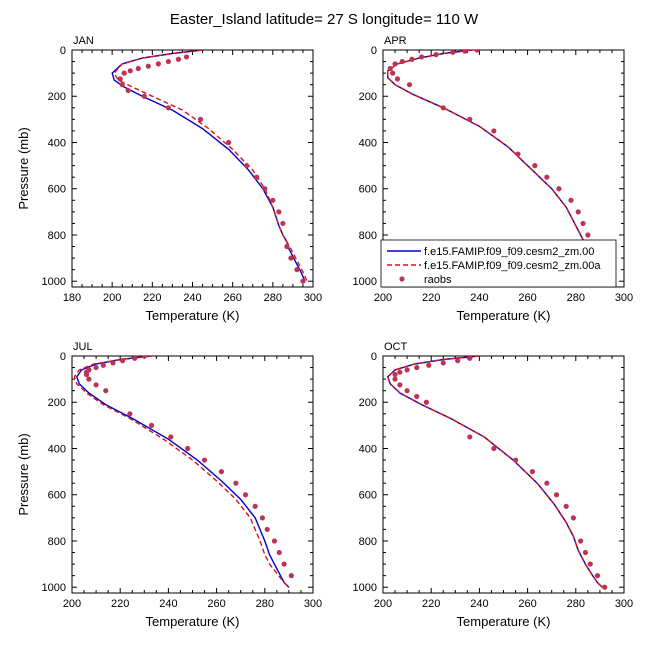  What do you see at coordinates (23, 474) in the screenshot?
I see `y-axis-label: Pressure (mb)` at bounding box center [23, 474].